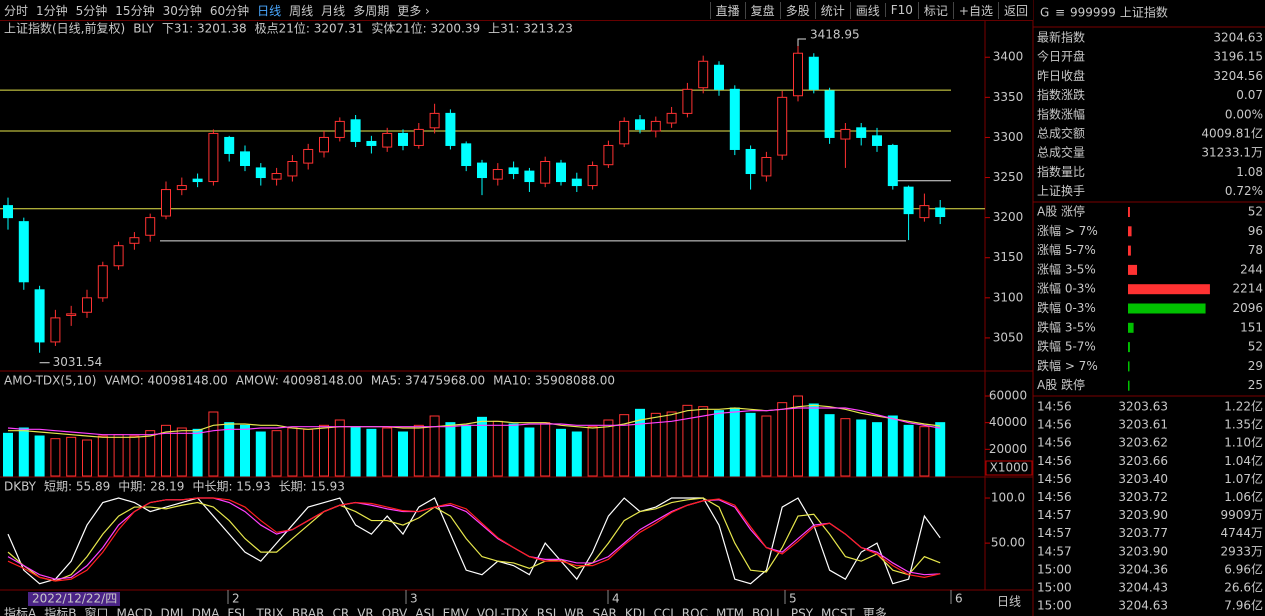  I want to click on indicator-line, so click(474, 539).